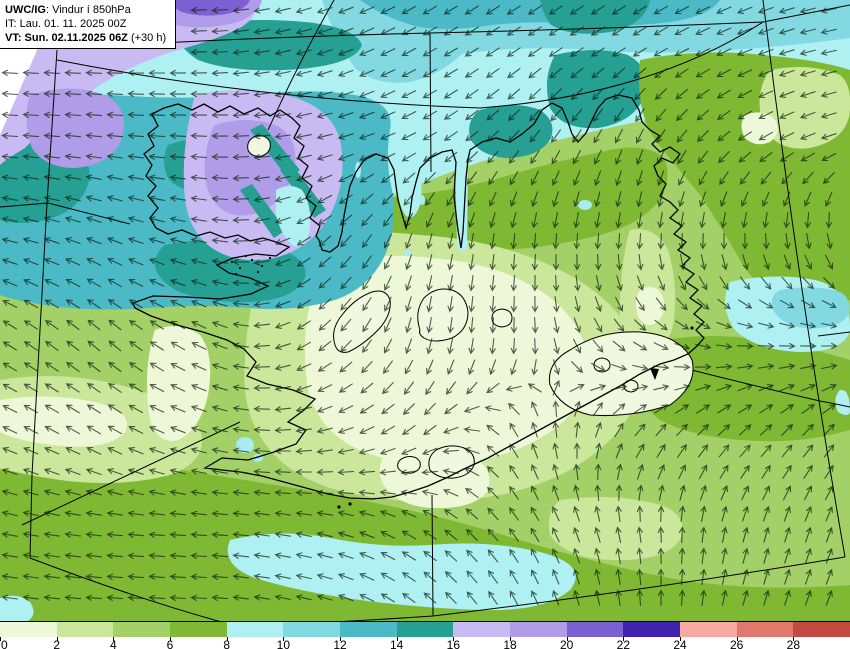  I want to click on colorbar-label: 18, so click(510, 643).